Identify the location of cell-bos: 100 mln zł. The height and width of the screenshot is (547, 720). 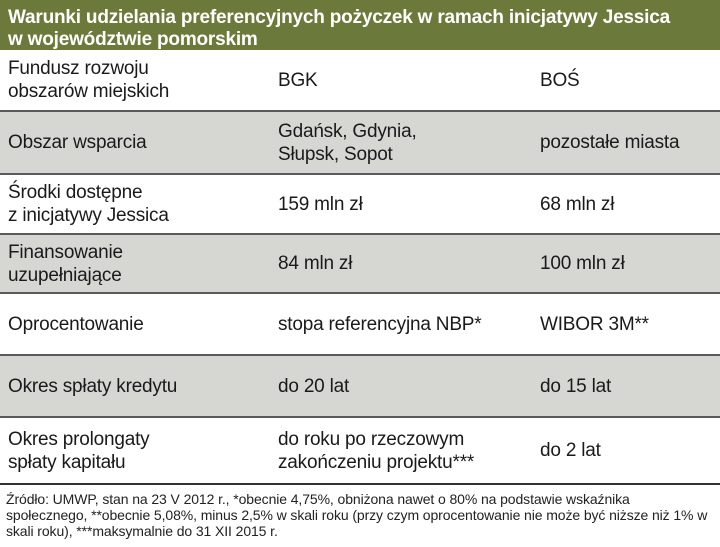
(626, 264).